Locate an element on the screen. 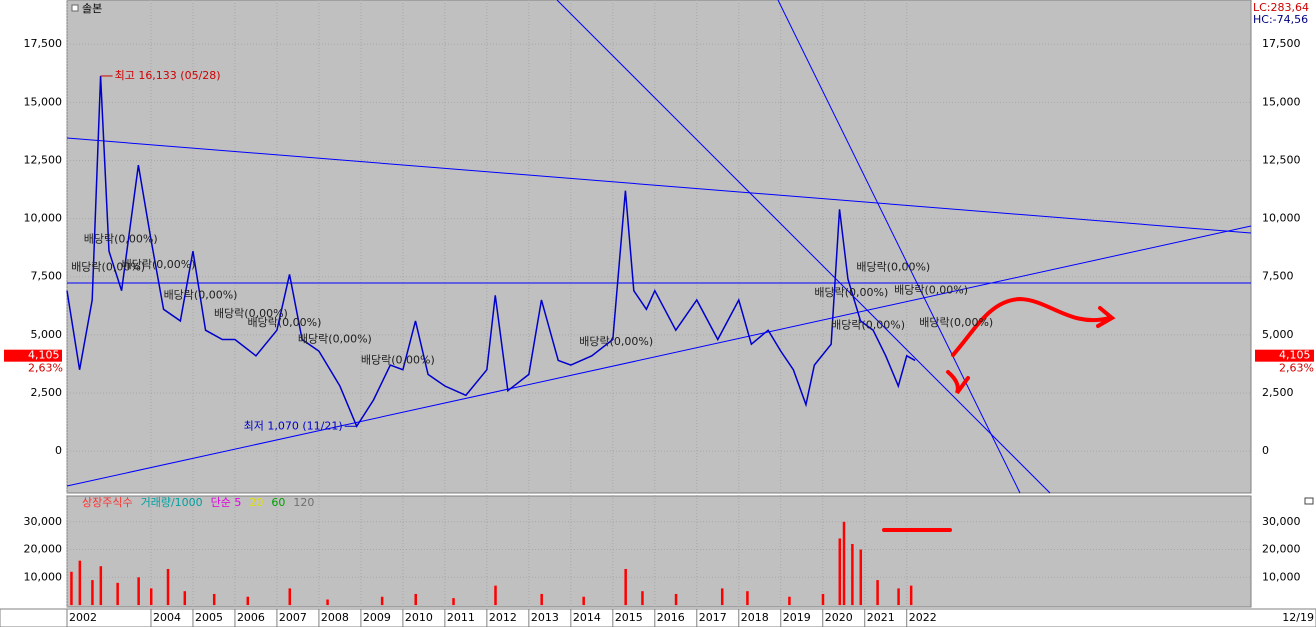 This screenshot has height=627, width=1316. y-tick-label-right: 0 is located at coordinates (1265, 450).